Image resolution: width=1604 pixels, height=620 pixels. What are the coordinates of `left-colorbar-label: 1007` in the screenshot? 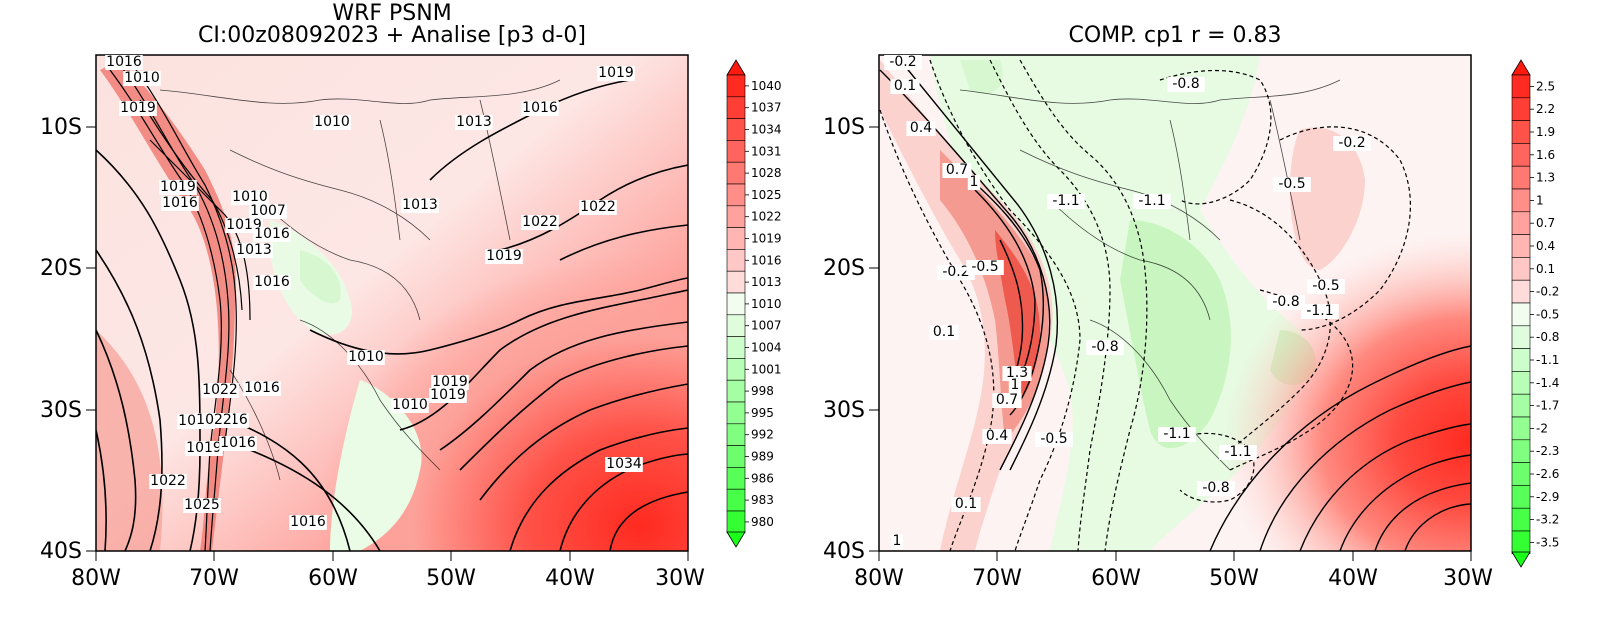 It's located at (766, 326).